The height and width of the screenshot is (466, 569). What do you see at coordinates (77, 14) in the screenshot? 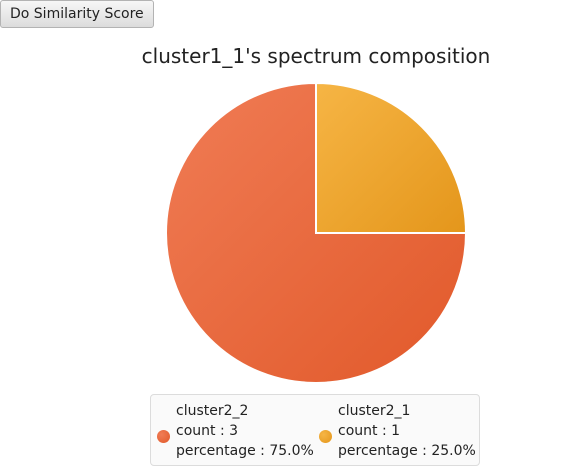
I see `do-similarity-score-button: Do Similarity Score` at bounding box center [77, 14].